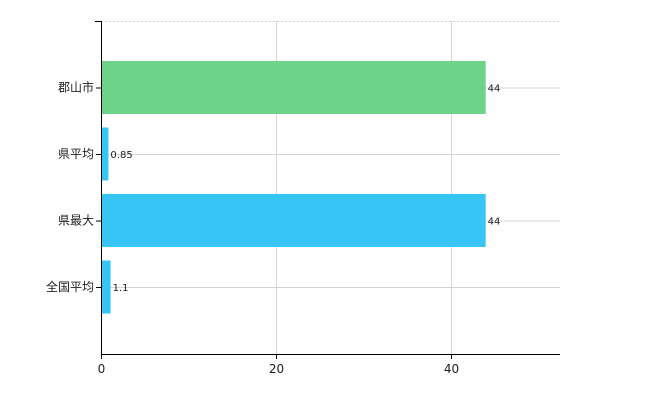  Describe the element at coordinates (76, 221) in the screenshot. I see `y-tick-label: 県最大` at that location.